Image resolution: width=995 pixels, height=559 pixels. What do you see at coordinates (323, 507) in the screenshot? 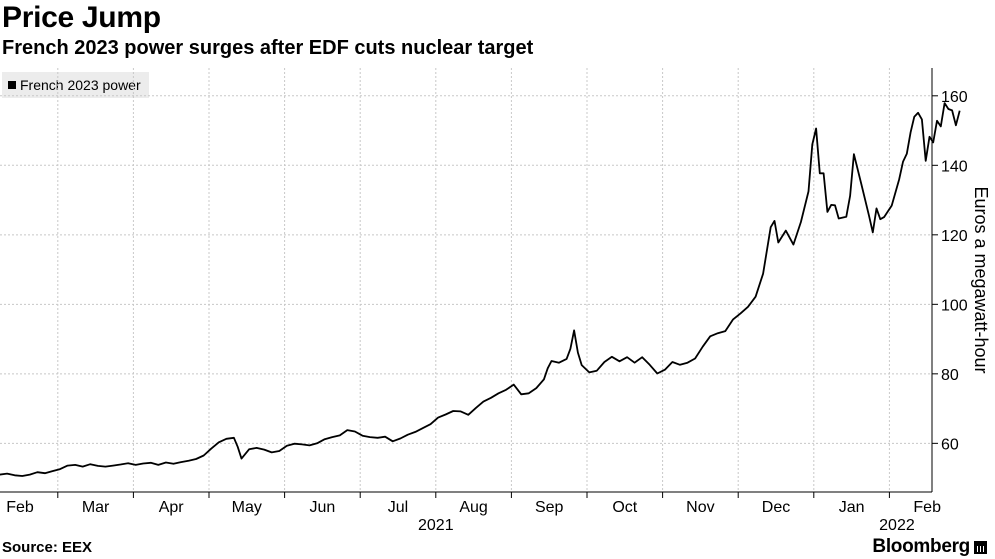
I see `x-tick-label: Jun` at bounding box center [323, 507].